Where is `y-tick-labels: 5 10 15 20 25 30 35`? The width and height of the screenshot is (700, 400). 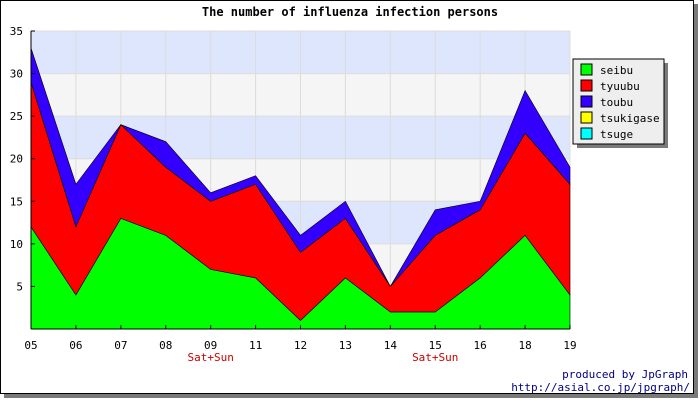 y-tick-labels: 5 10 15 20 25 30 35 is located at coordinates (22, 159).